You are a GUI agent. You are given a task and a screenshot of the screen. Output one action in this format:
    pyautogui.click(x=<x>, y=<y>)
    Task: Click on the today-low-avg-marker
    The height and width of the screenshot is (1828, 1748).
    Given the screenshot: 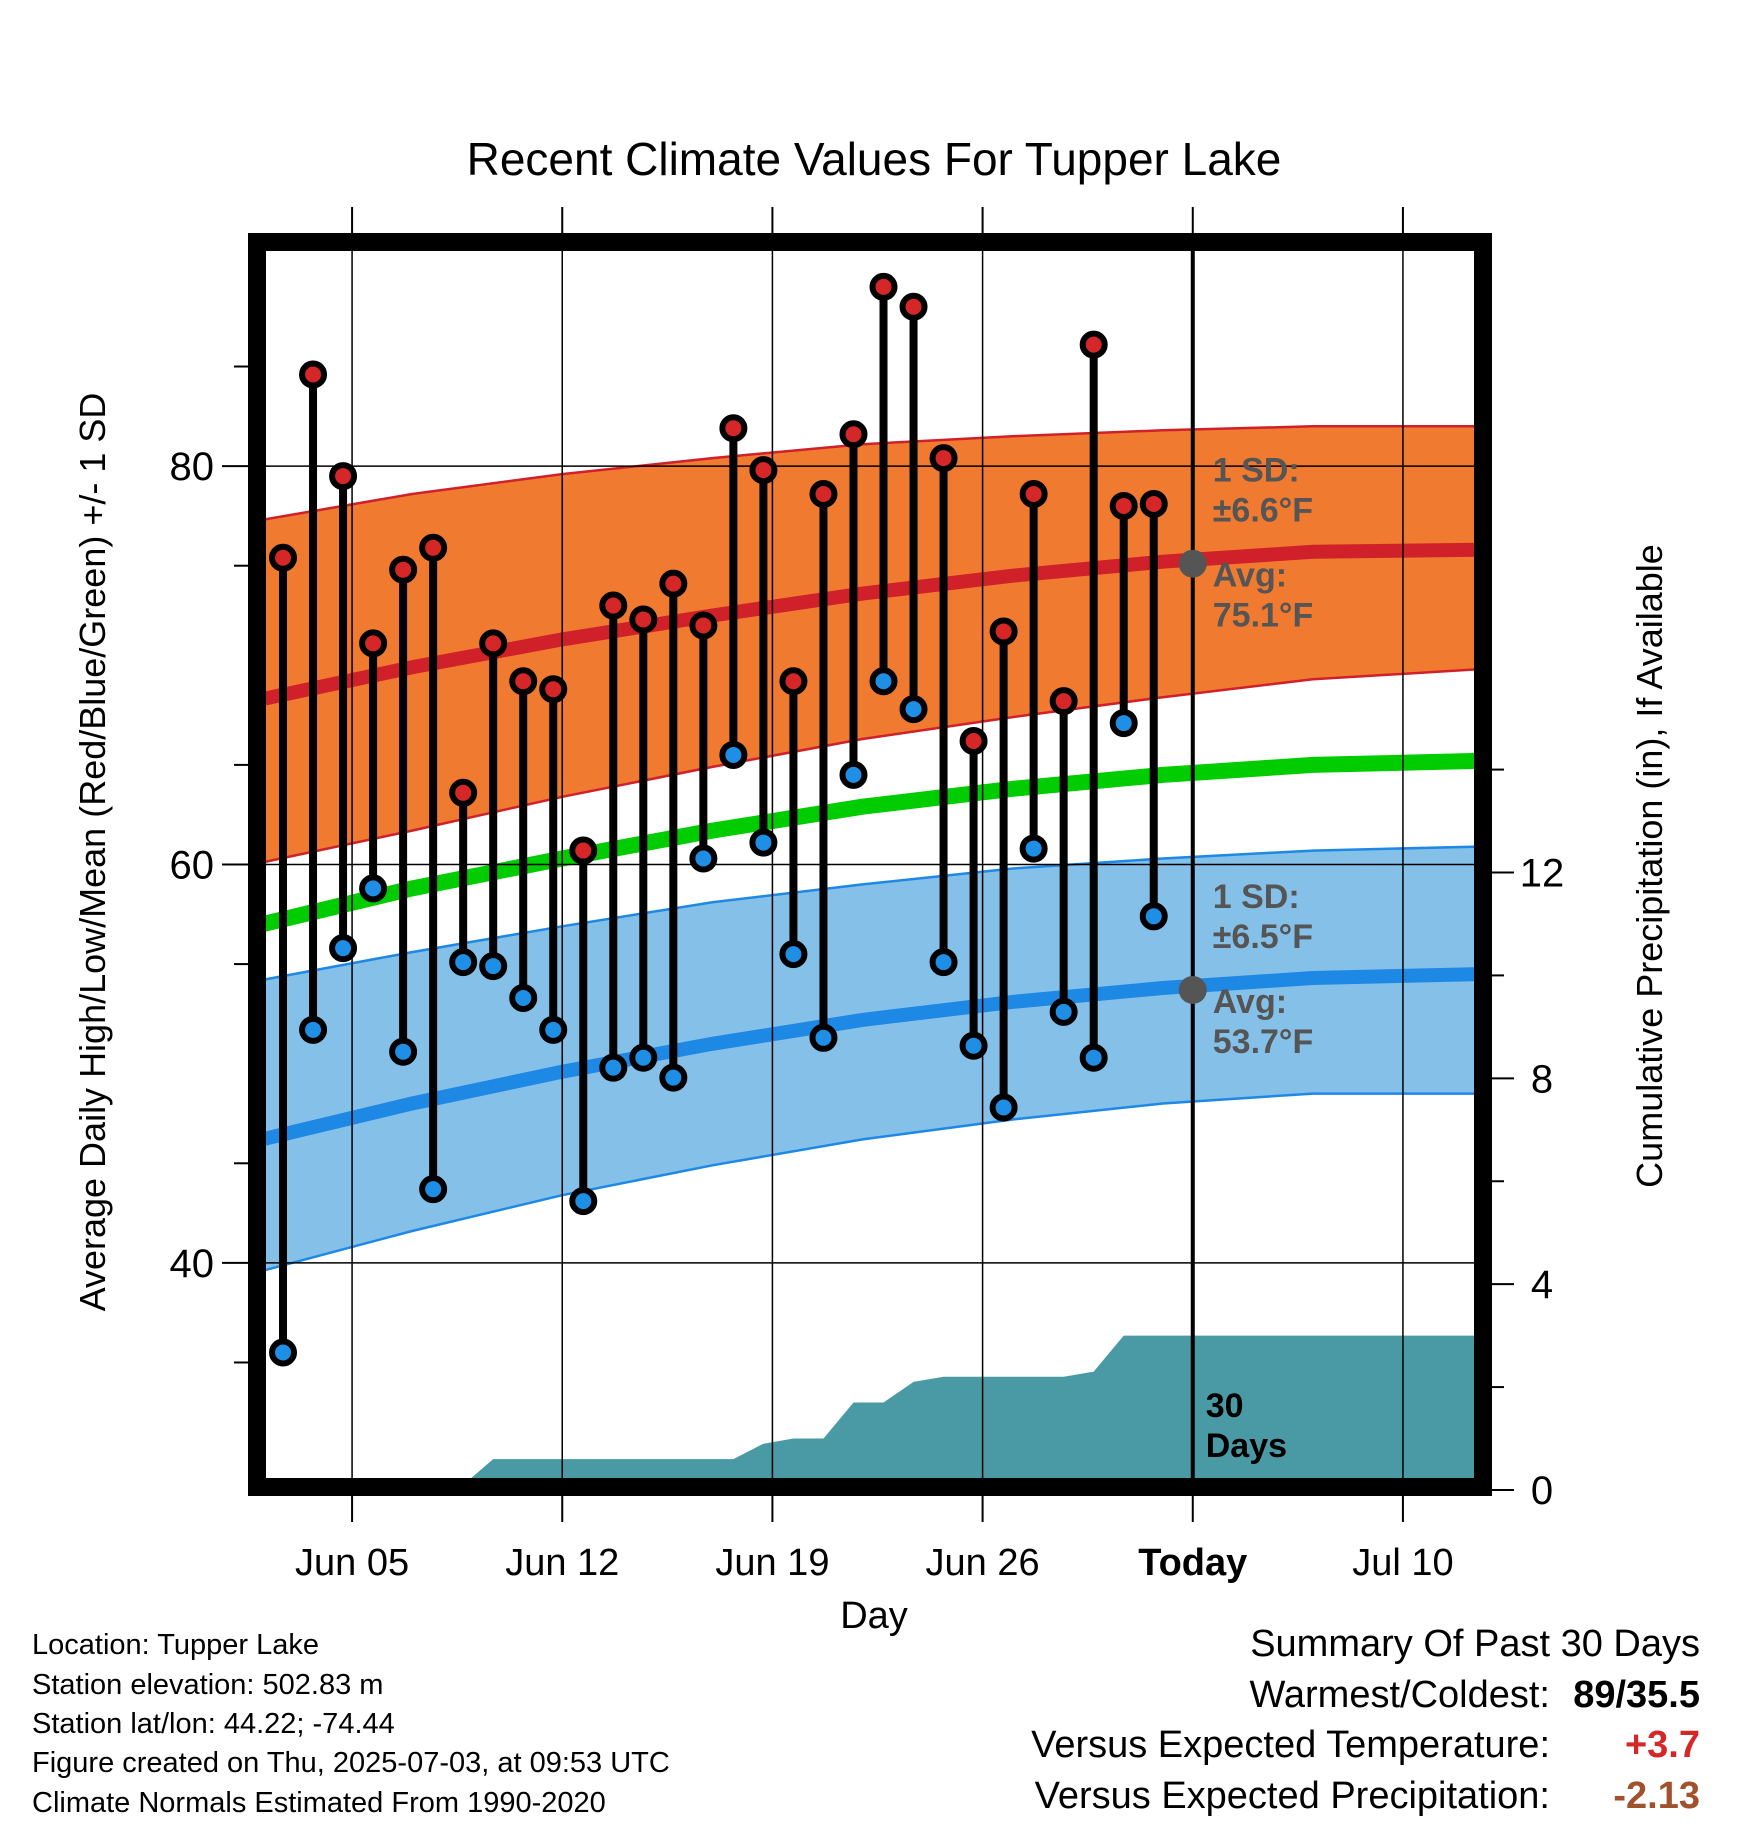 What is the action you would take?
    pyautogui.click(x=1192, y=989)
    